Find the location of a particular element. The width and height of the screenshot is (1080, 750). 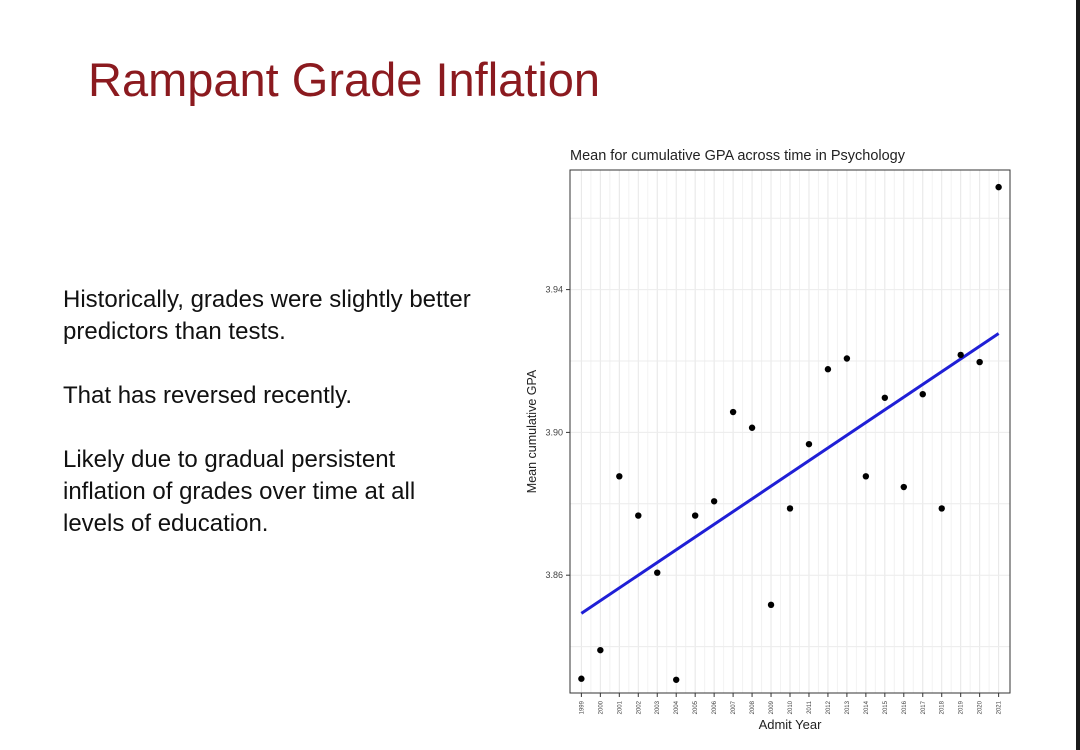

slide-title: Rampant Grade Inflation is located at coordinates (344, 79).